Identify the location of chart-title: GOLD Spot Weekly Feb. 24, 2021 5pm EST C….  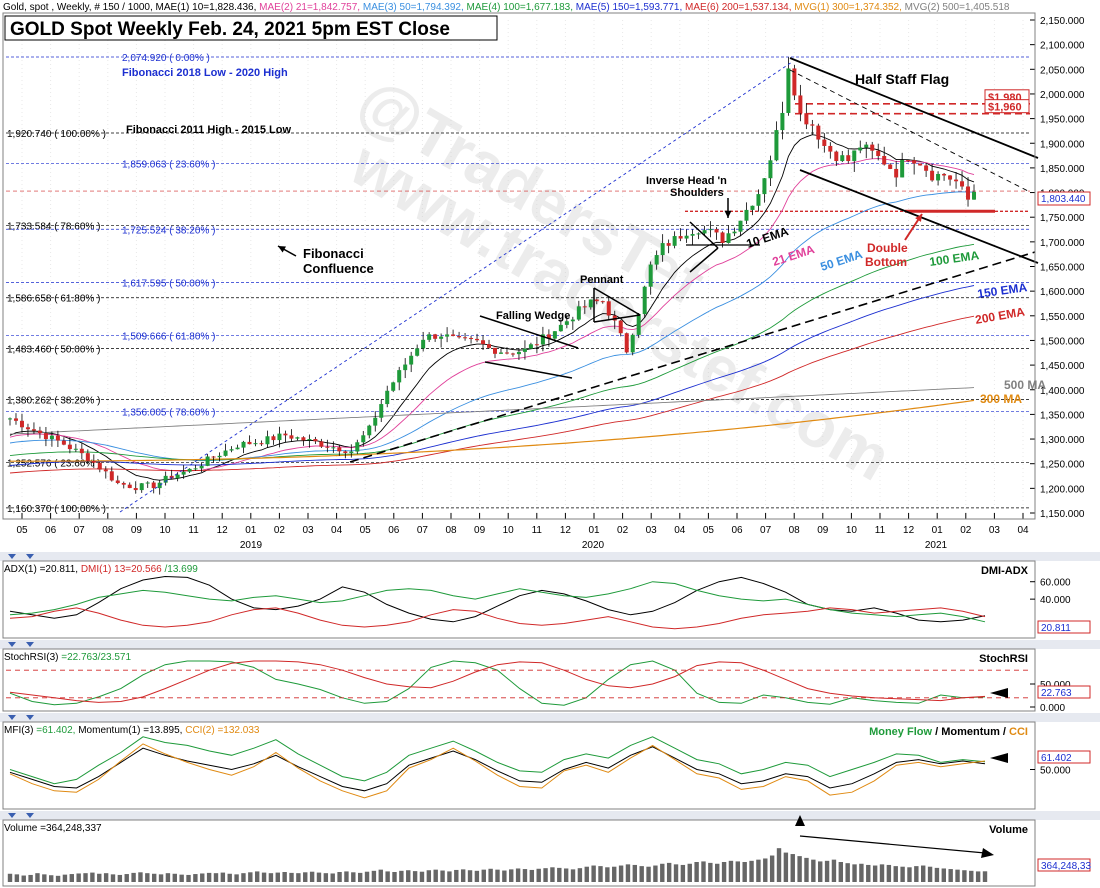
(230, 29).